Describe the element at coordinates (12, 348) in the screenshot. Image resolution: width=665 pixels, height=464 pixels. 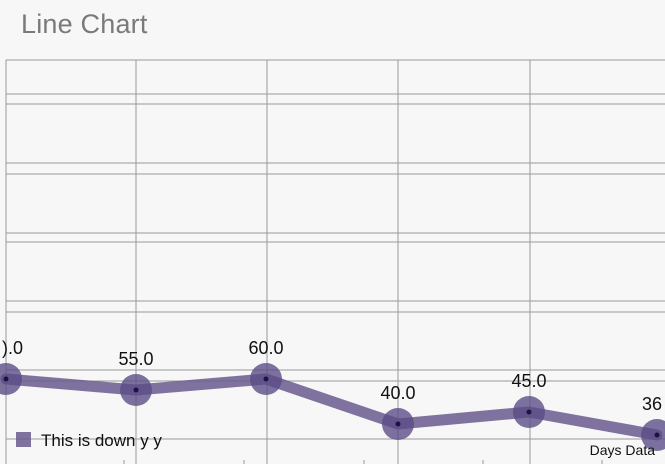
I see `value-label: ).0` at that location.